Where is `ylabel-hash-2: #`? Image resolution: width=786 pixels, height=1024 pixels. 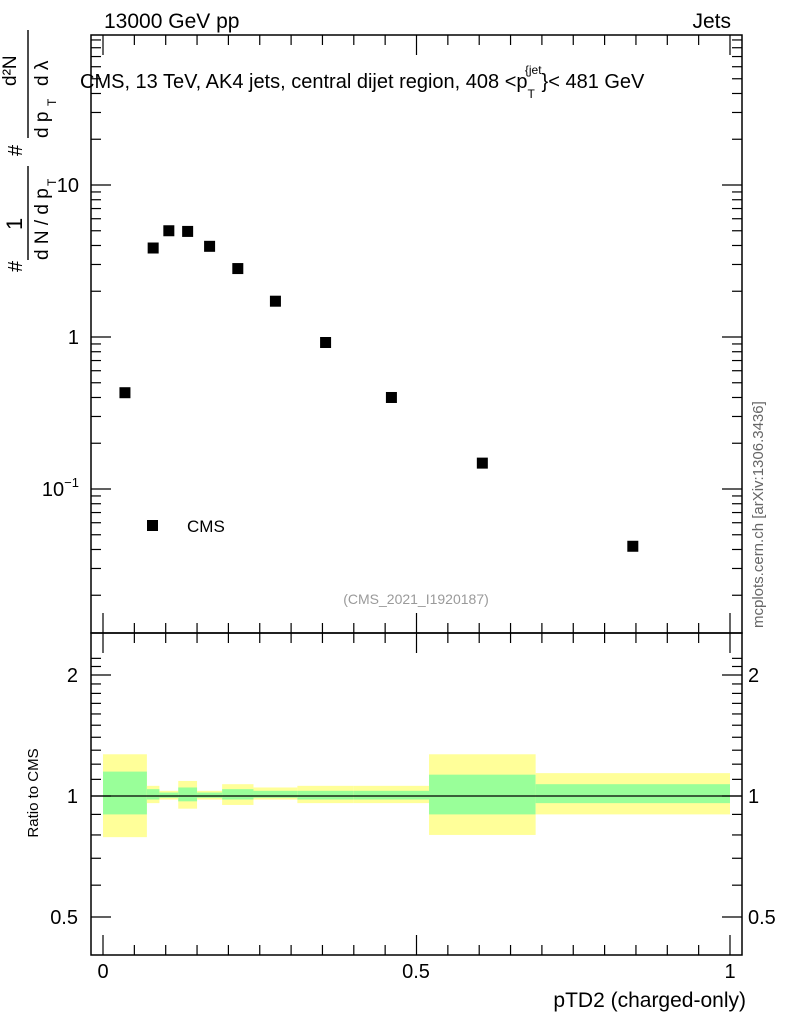
ylabel-hash-2: # is located at coordinates (16, 150).